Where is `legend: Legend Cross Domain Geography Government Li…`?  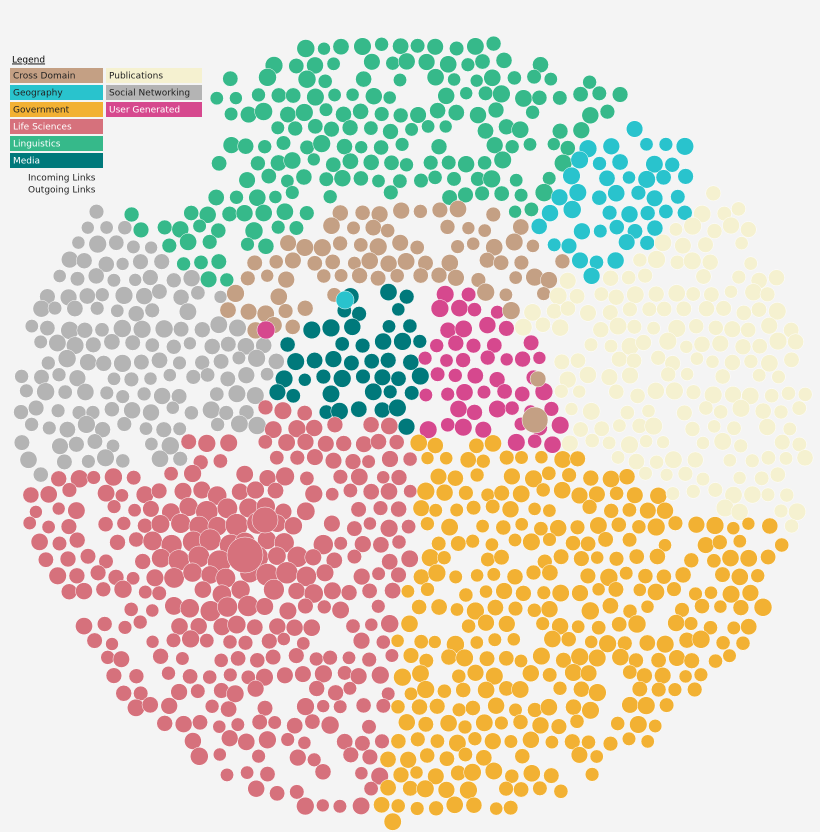 legend: Legend Cross Domain Geography Government Li… is located at coordinates (106, 126).